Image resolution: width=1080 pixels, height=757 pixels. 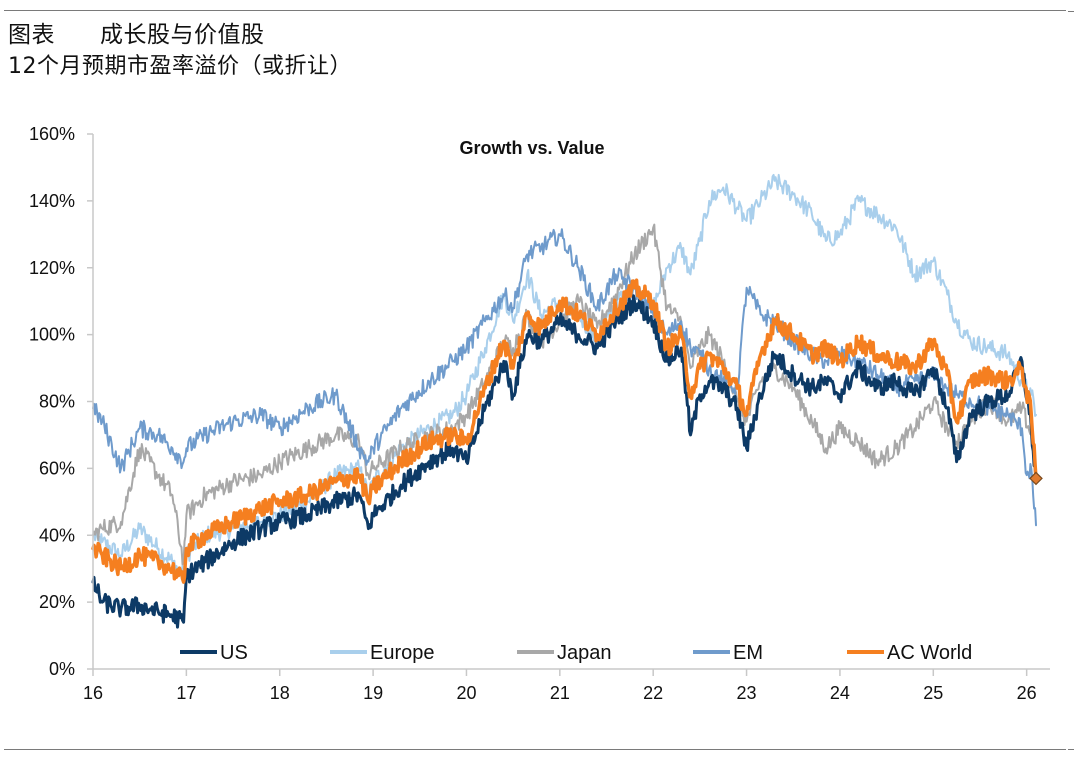 I want to click on latest-value-marker, so click(x=1036, y=478).